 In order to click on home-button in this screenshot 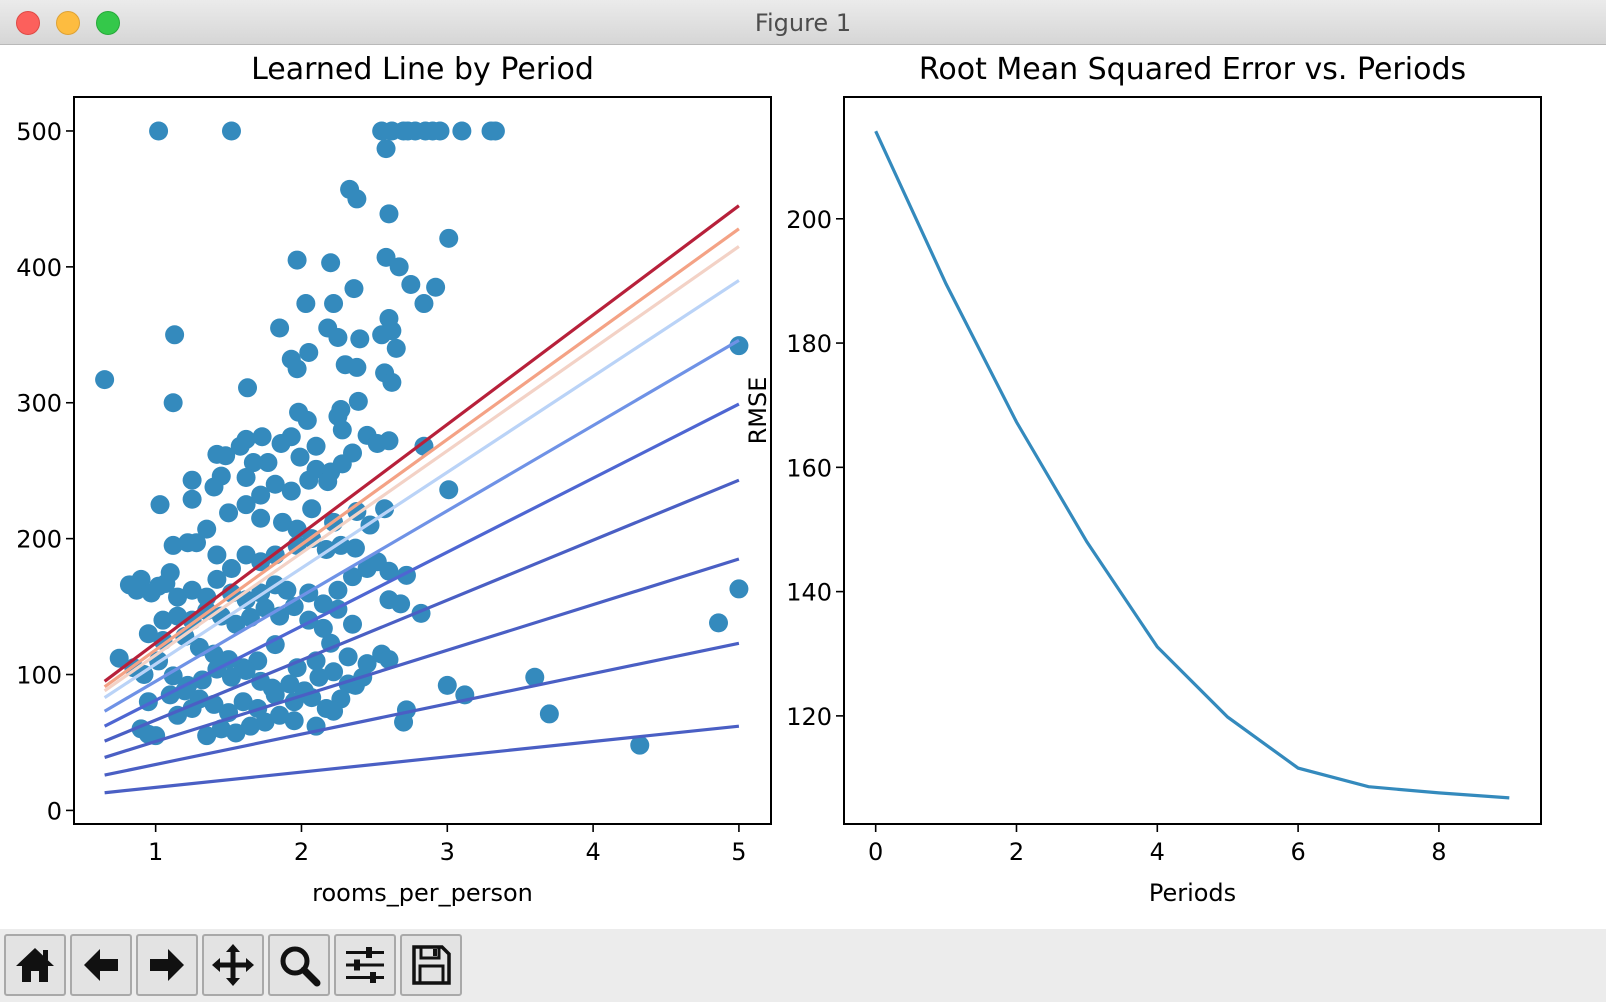, I will do `click(35, 965)`.